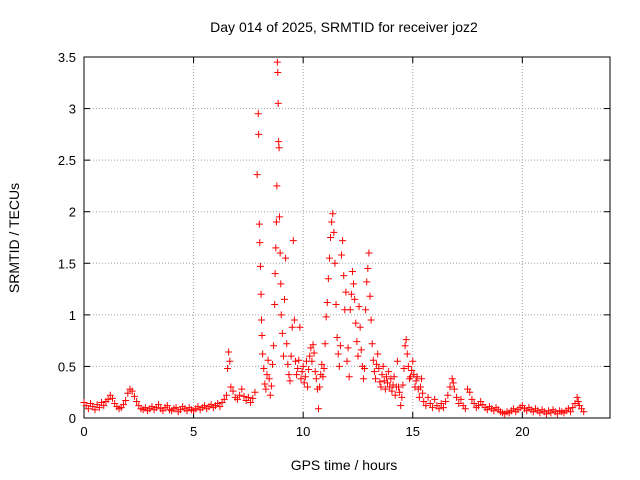  I want to click on x-tick-label: 15, so click(413, 431).